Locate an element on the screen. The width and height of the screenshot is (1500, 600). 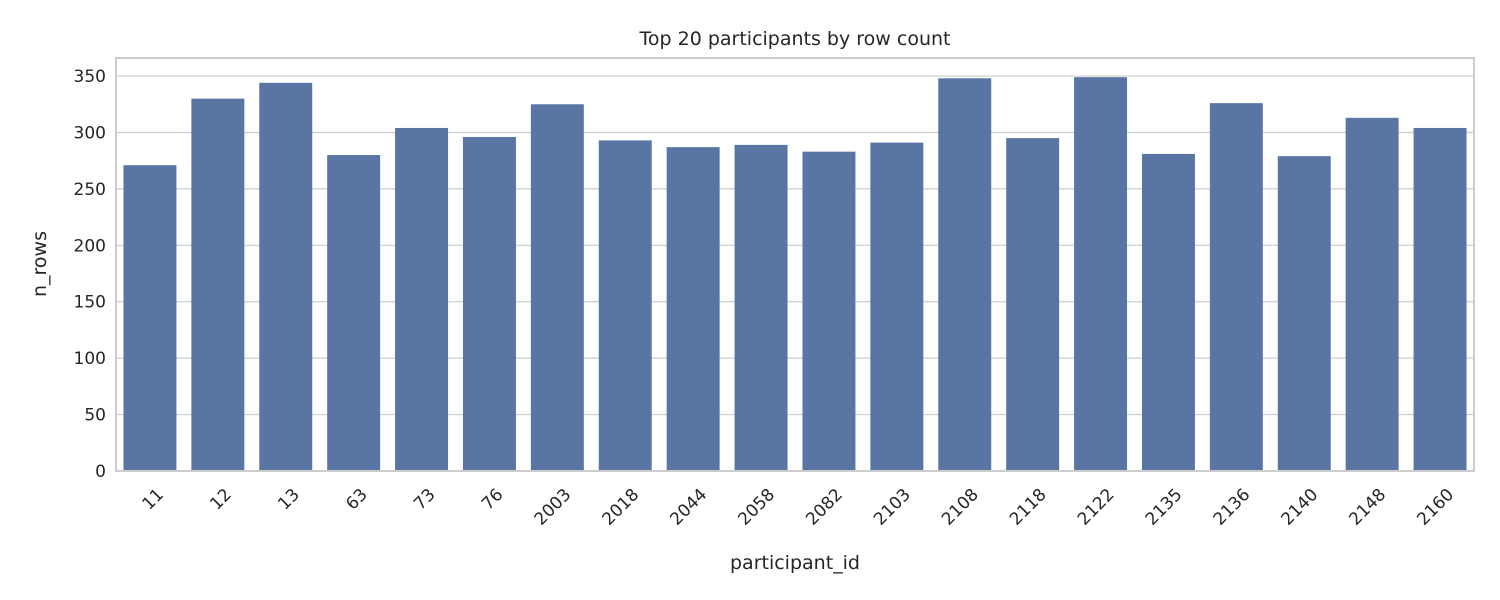
y-tick-label: 150 is located at coordinates (90, 303).